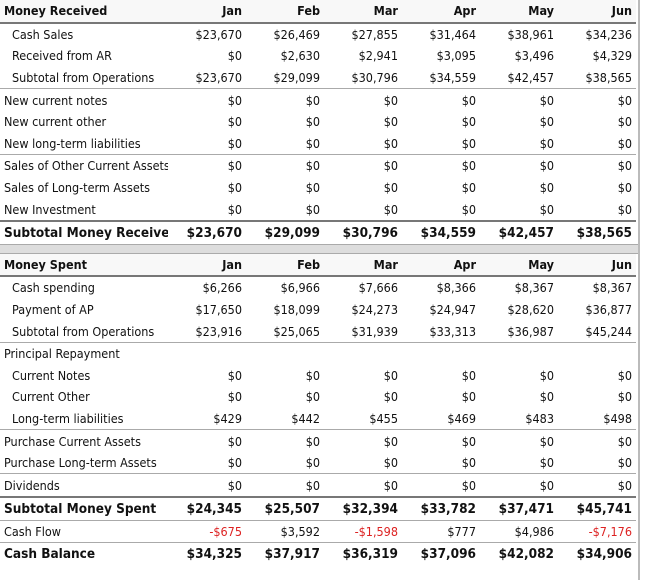  I want to click on data-row: Purchase Current Assets $0 $0 $0 $0 $0 $0, so click(318, 440).